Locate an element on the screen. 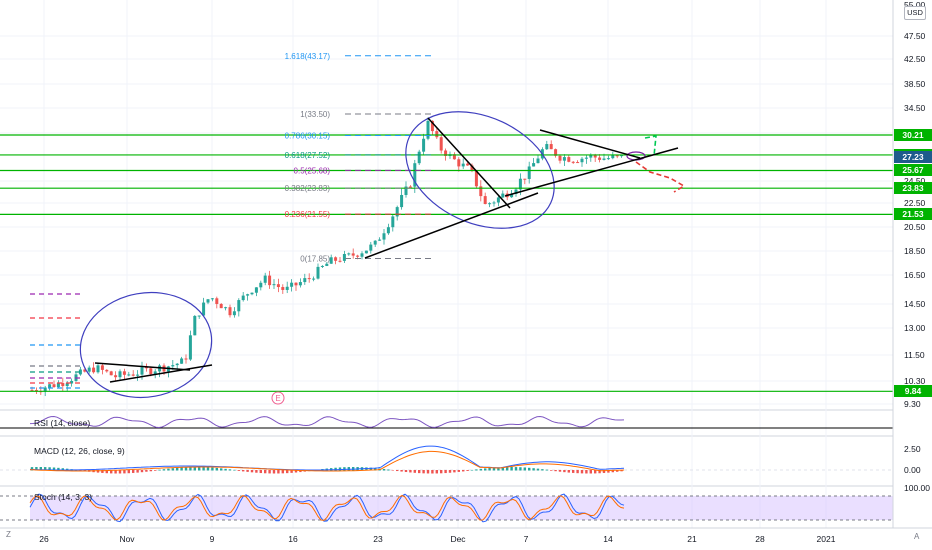  price-tick: 14.50 is located at coordinates (915, 304).